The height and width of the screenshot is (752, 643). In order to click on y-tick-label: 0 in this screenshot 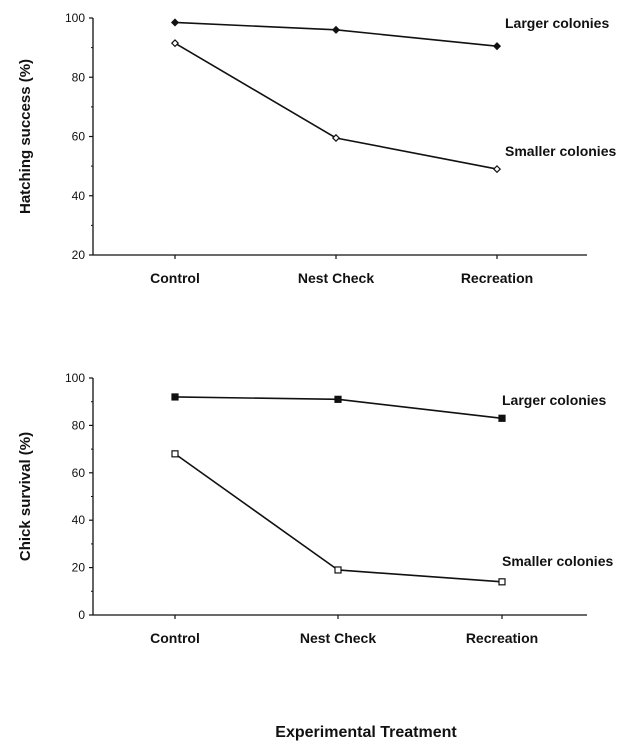, I will do `click(81, 615)`.